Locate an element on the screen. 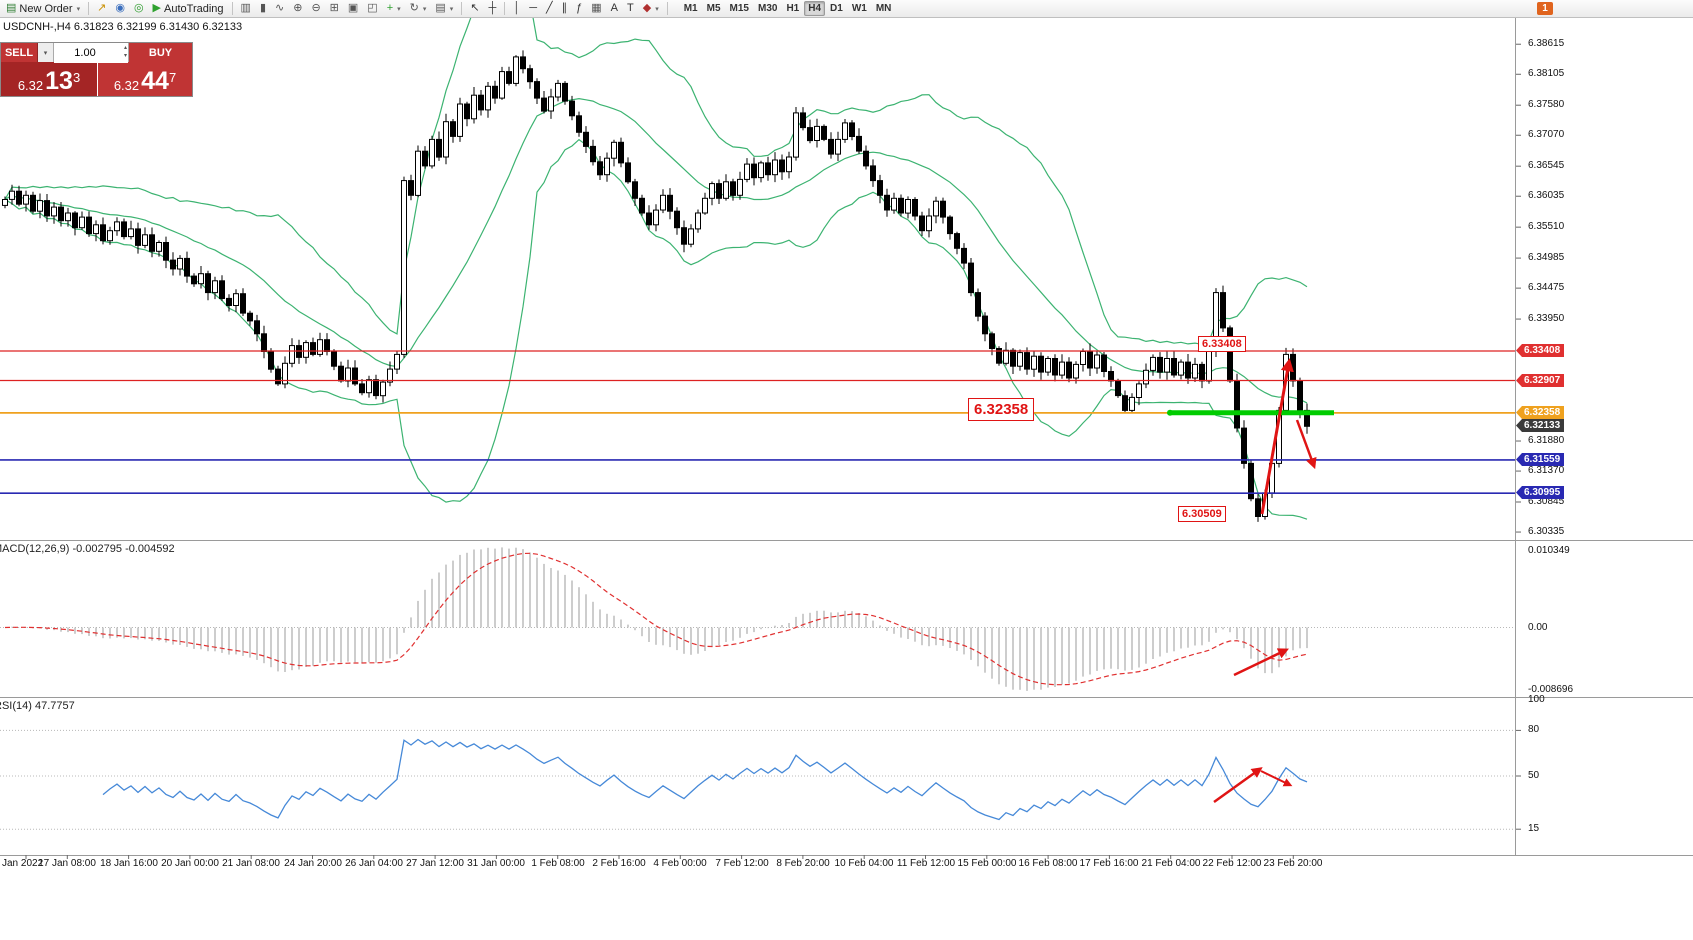 Image resolution: width=1693 pixels, height=940 pixels. price-tick: 6.36545 is located at coordinates (1546, 165).